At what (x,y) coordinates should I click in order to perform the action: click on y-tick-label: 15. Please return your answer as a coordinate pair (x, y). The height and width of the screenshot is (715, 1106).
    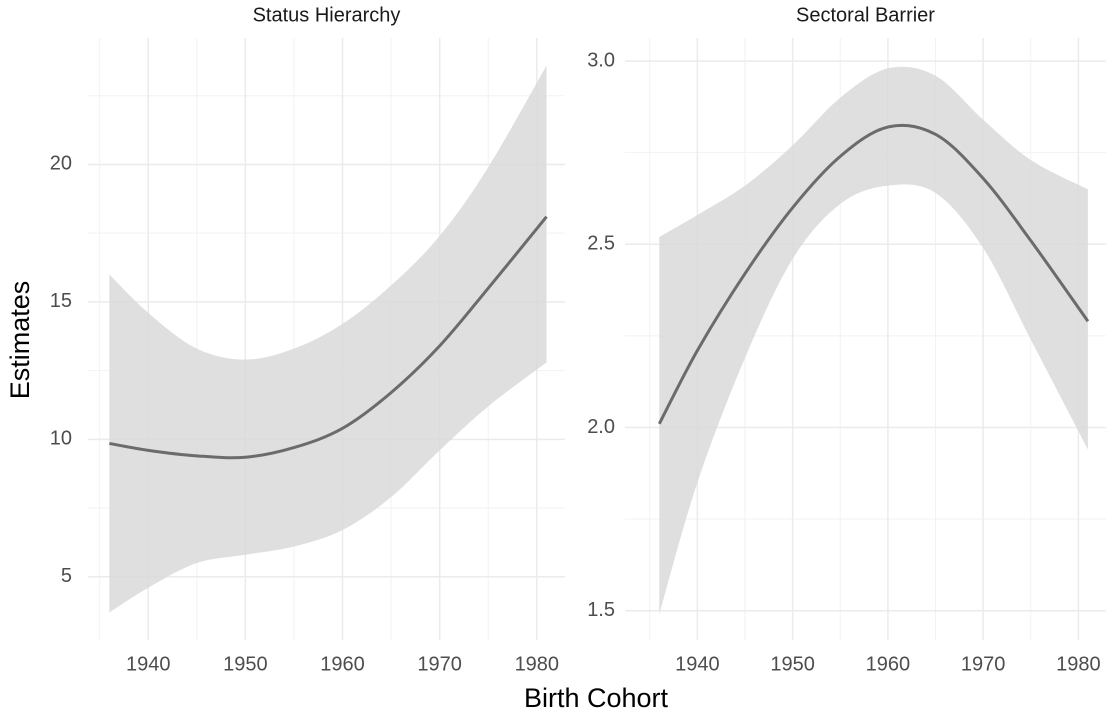
    Looking at the image, I should click on (61, 301).